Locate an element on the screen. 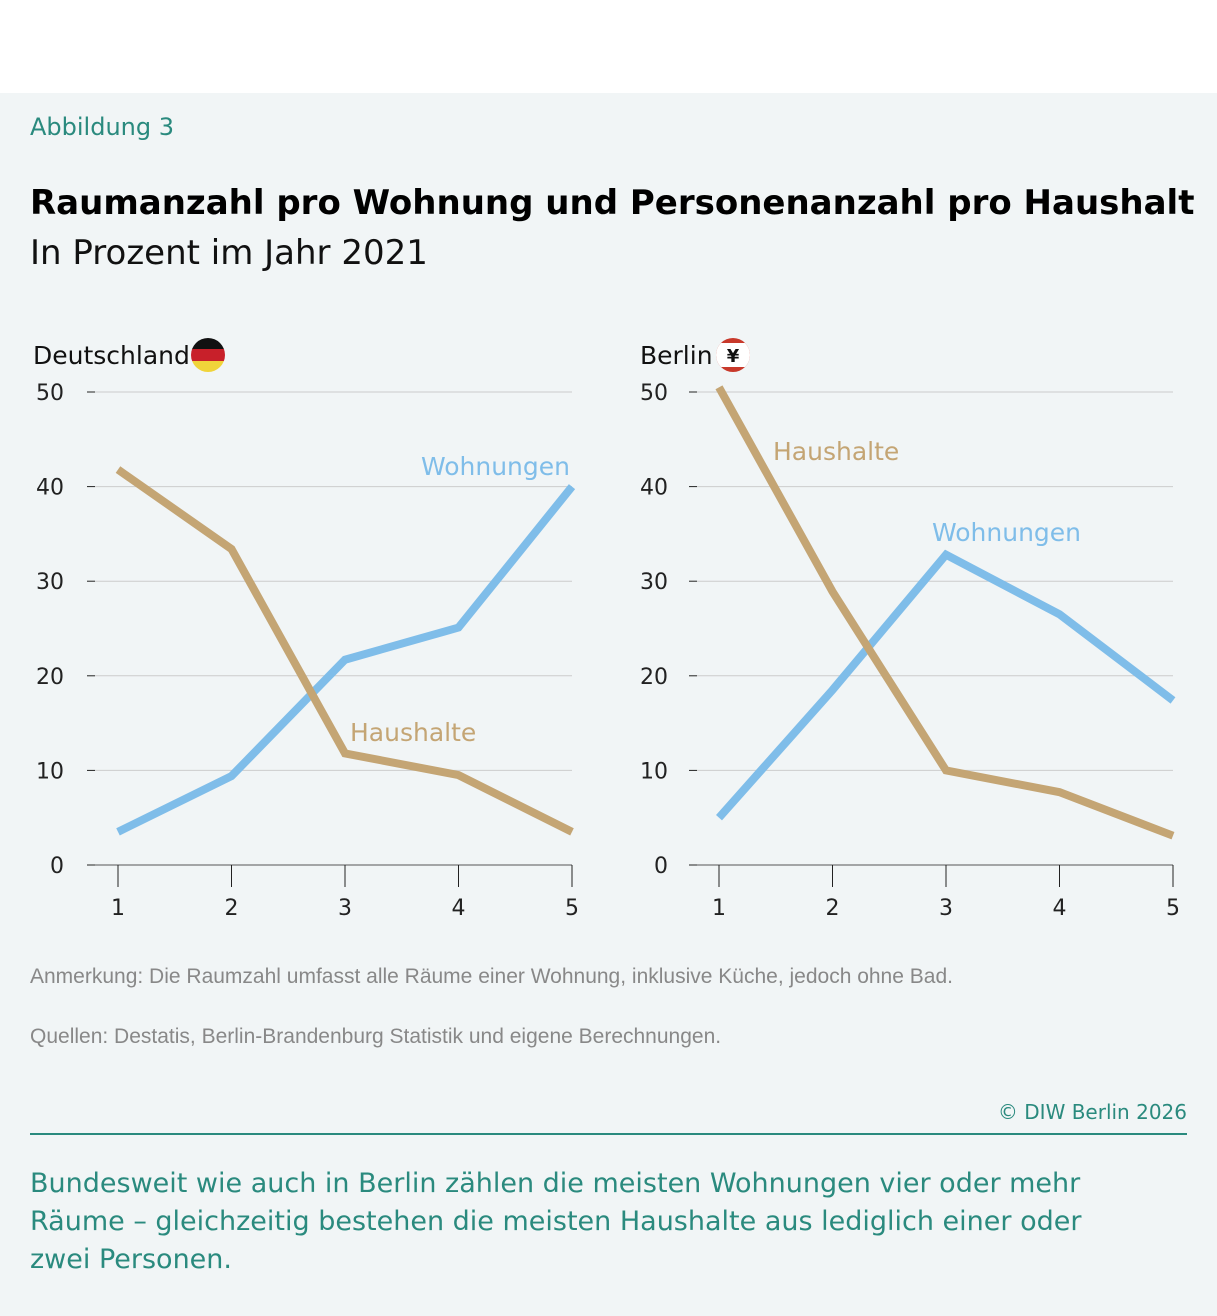 The width and height of the screenshot is (1217, 1316). series-line-haushalte is located at coordinates (344, 651).